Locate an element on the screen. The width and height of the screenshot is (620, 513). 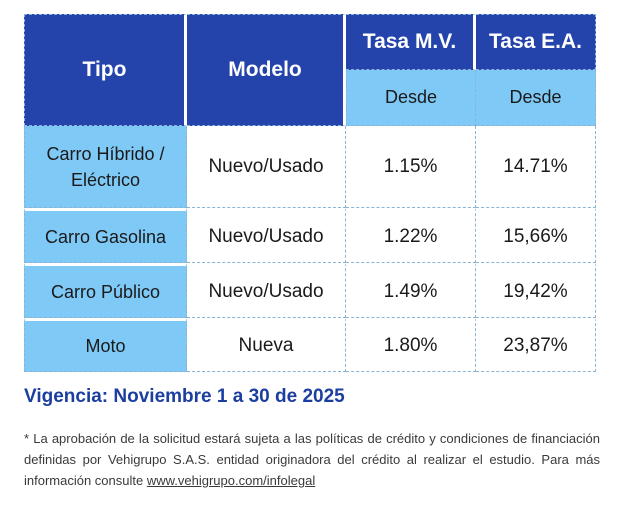
infolegal-link: www.vehigrupo.com/infolegal is located at coordinates (231, 480).